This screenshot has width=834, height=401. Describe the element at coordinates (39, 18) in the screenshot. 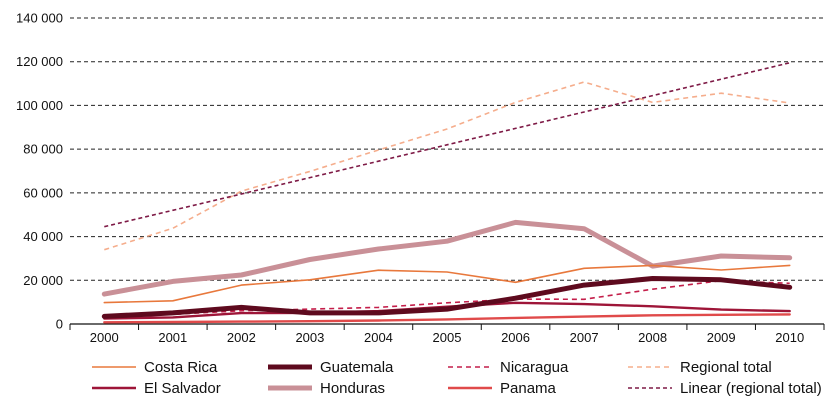

I see `y-tick-label: 140 000` at that location.